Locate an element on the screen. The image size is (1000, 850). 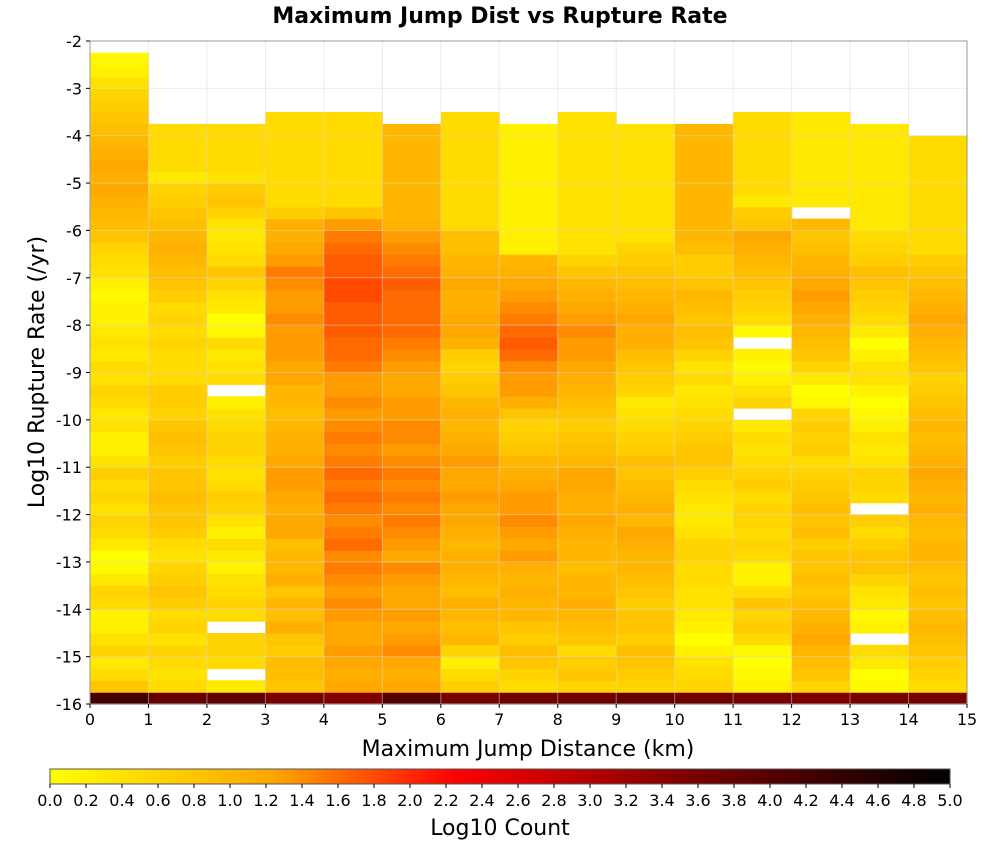
colorbar-tick-label: 3.8 is located at coordinates (733, 800).